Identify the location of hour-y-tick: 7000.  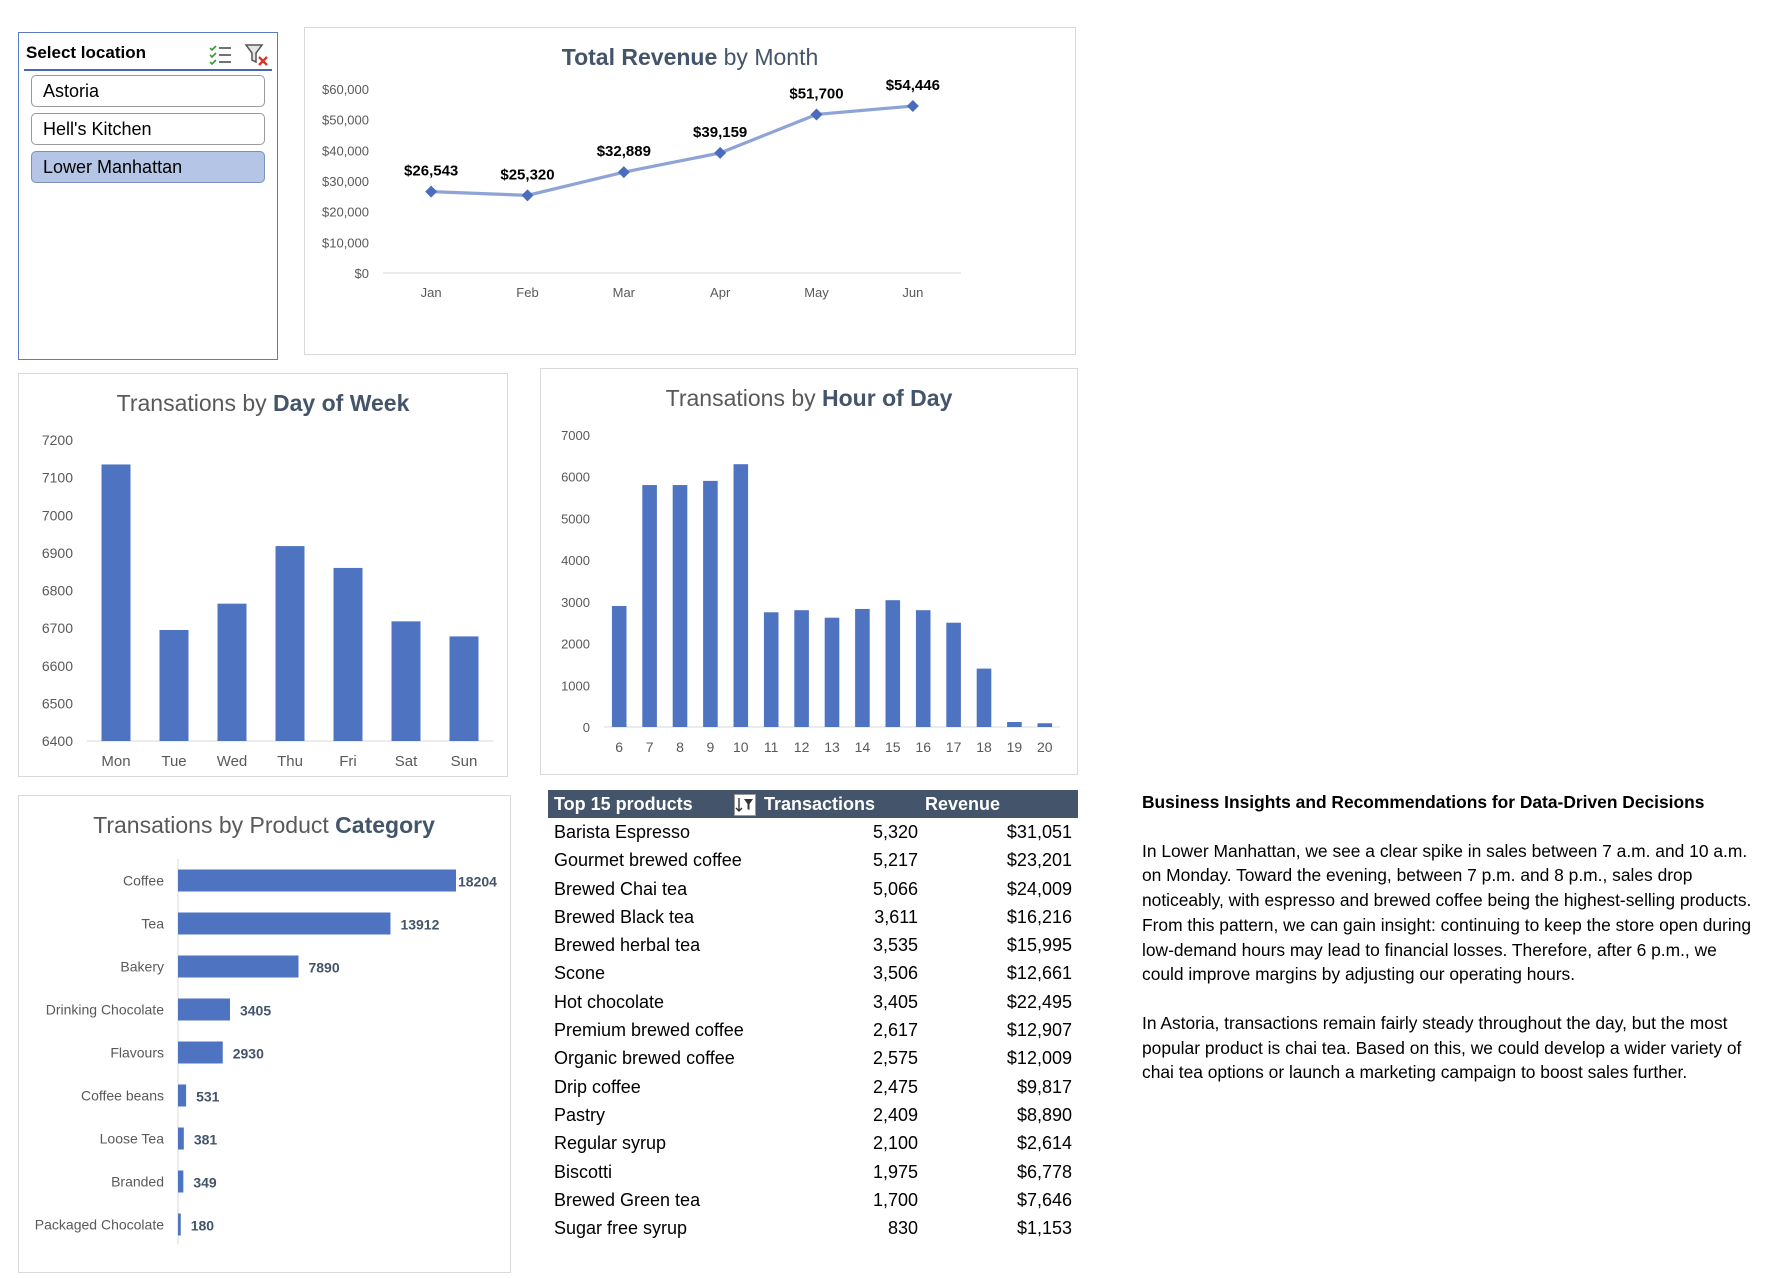
(575, 435).